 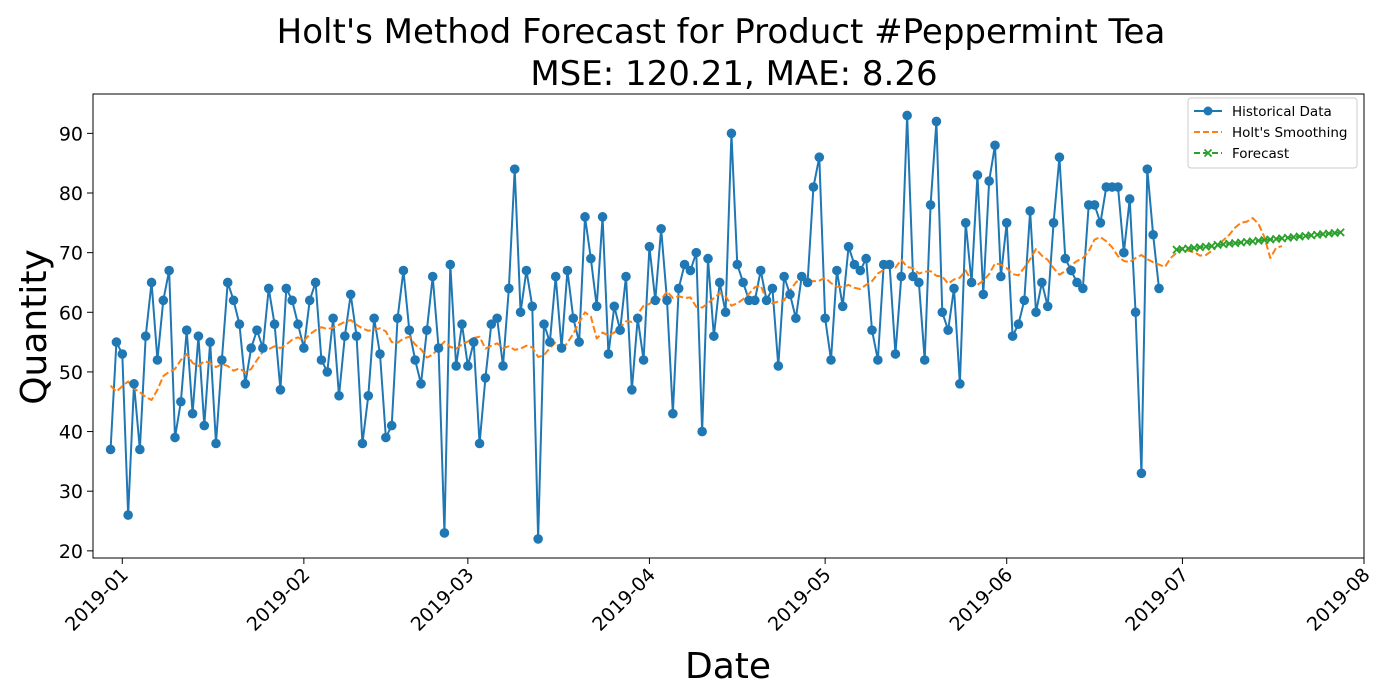 I want to click on legend-label: Forecast, so click(x=1260, y=154).